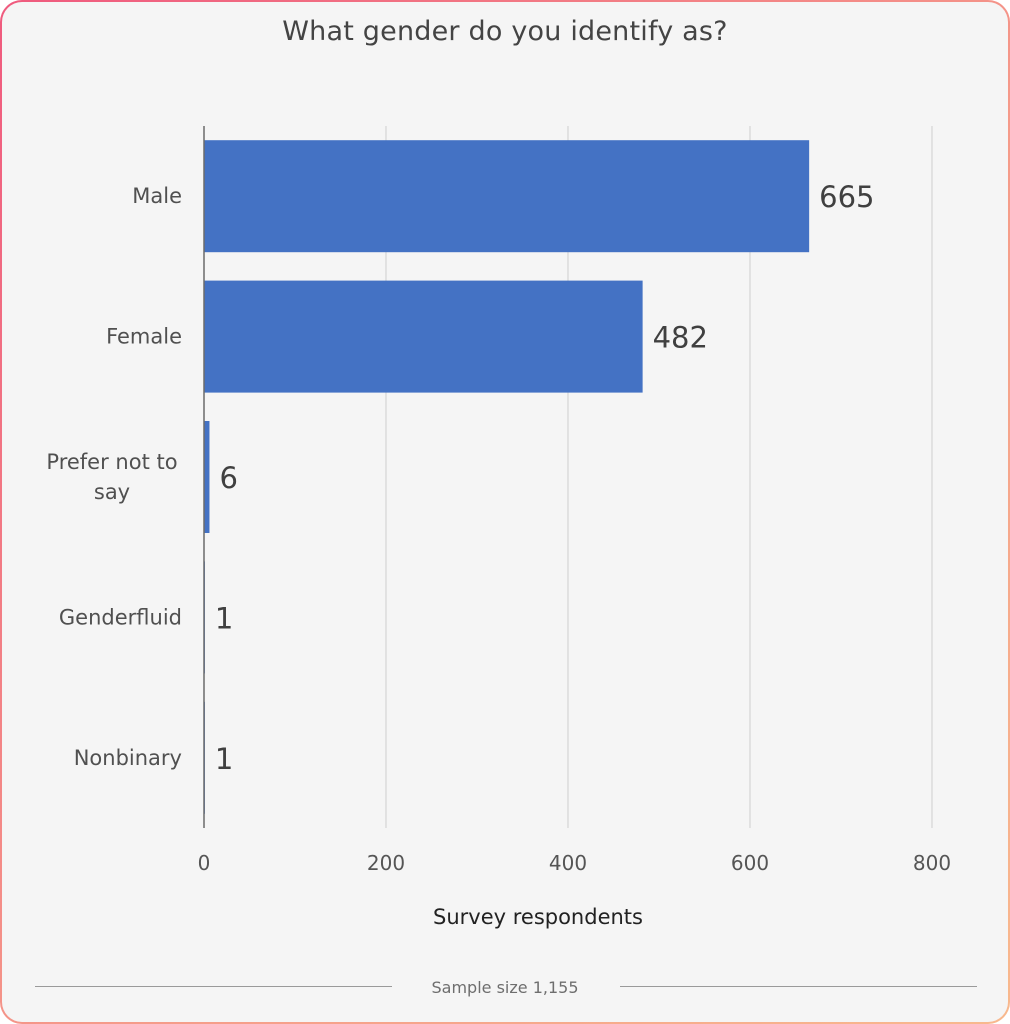 This screenshot has height=1024, width=1010. Describe the element at coordinates (680, 338) in the screenshot. I see `data-label-female: 482` at that location.